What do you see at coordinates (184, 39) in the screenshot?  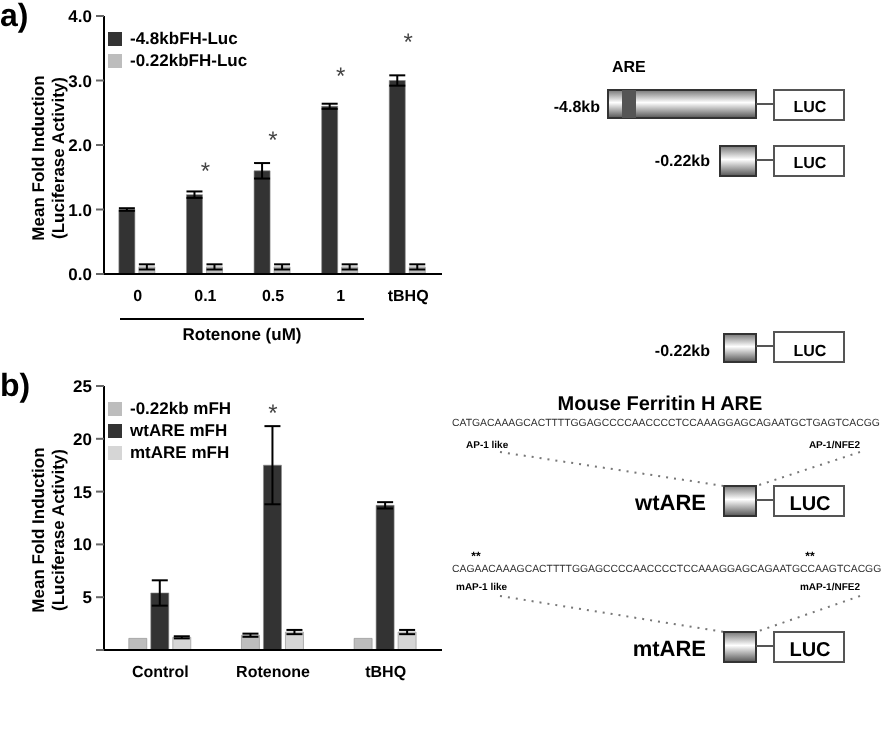 I see `legend-label: -4.8kbFH-Luc` at bounding box center [184, 39].